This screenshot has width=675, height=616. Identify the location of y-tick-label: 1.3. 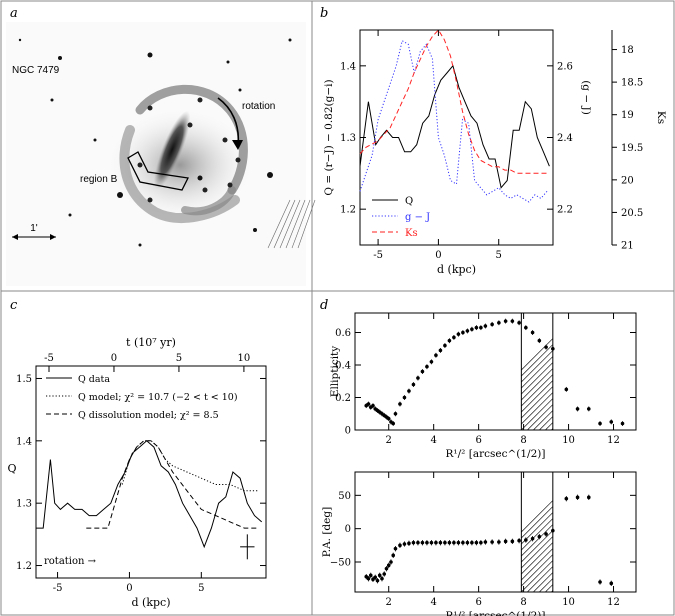
(348, 138).